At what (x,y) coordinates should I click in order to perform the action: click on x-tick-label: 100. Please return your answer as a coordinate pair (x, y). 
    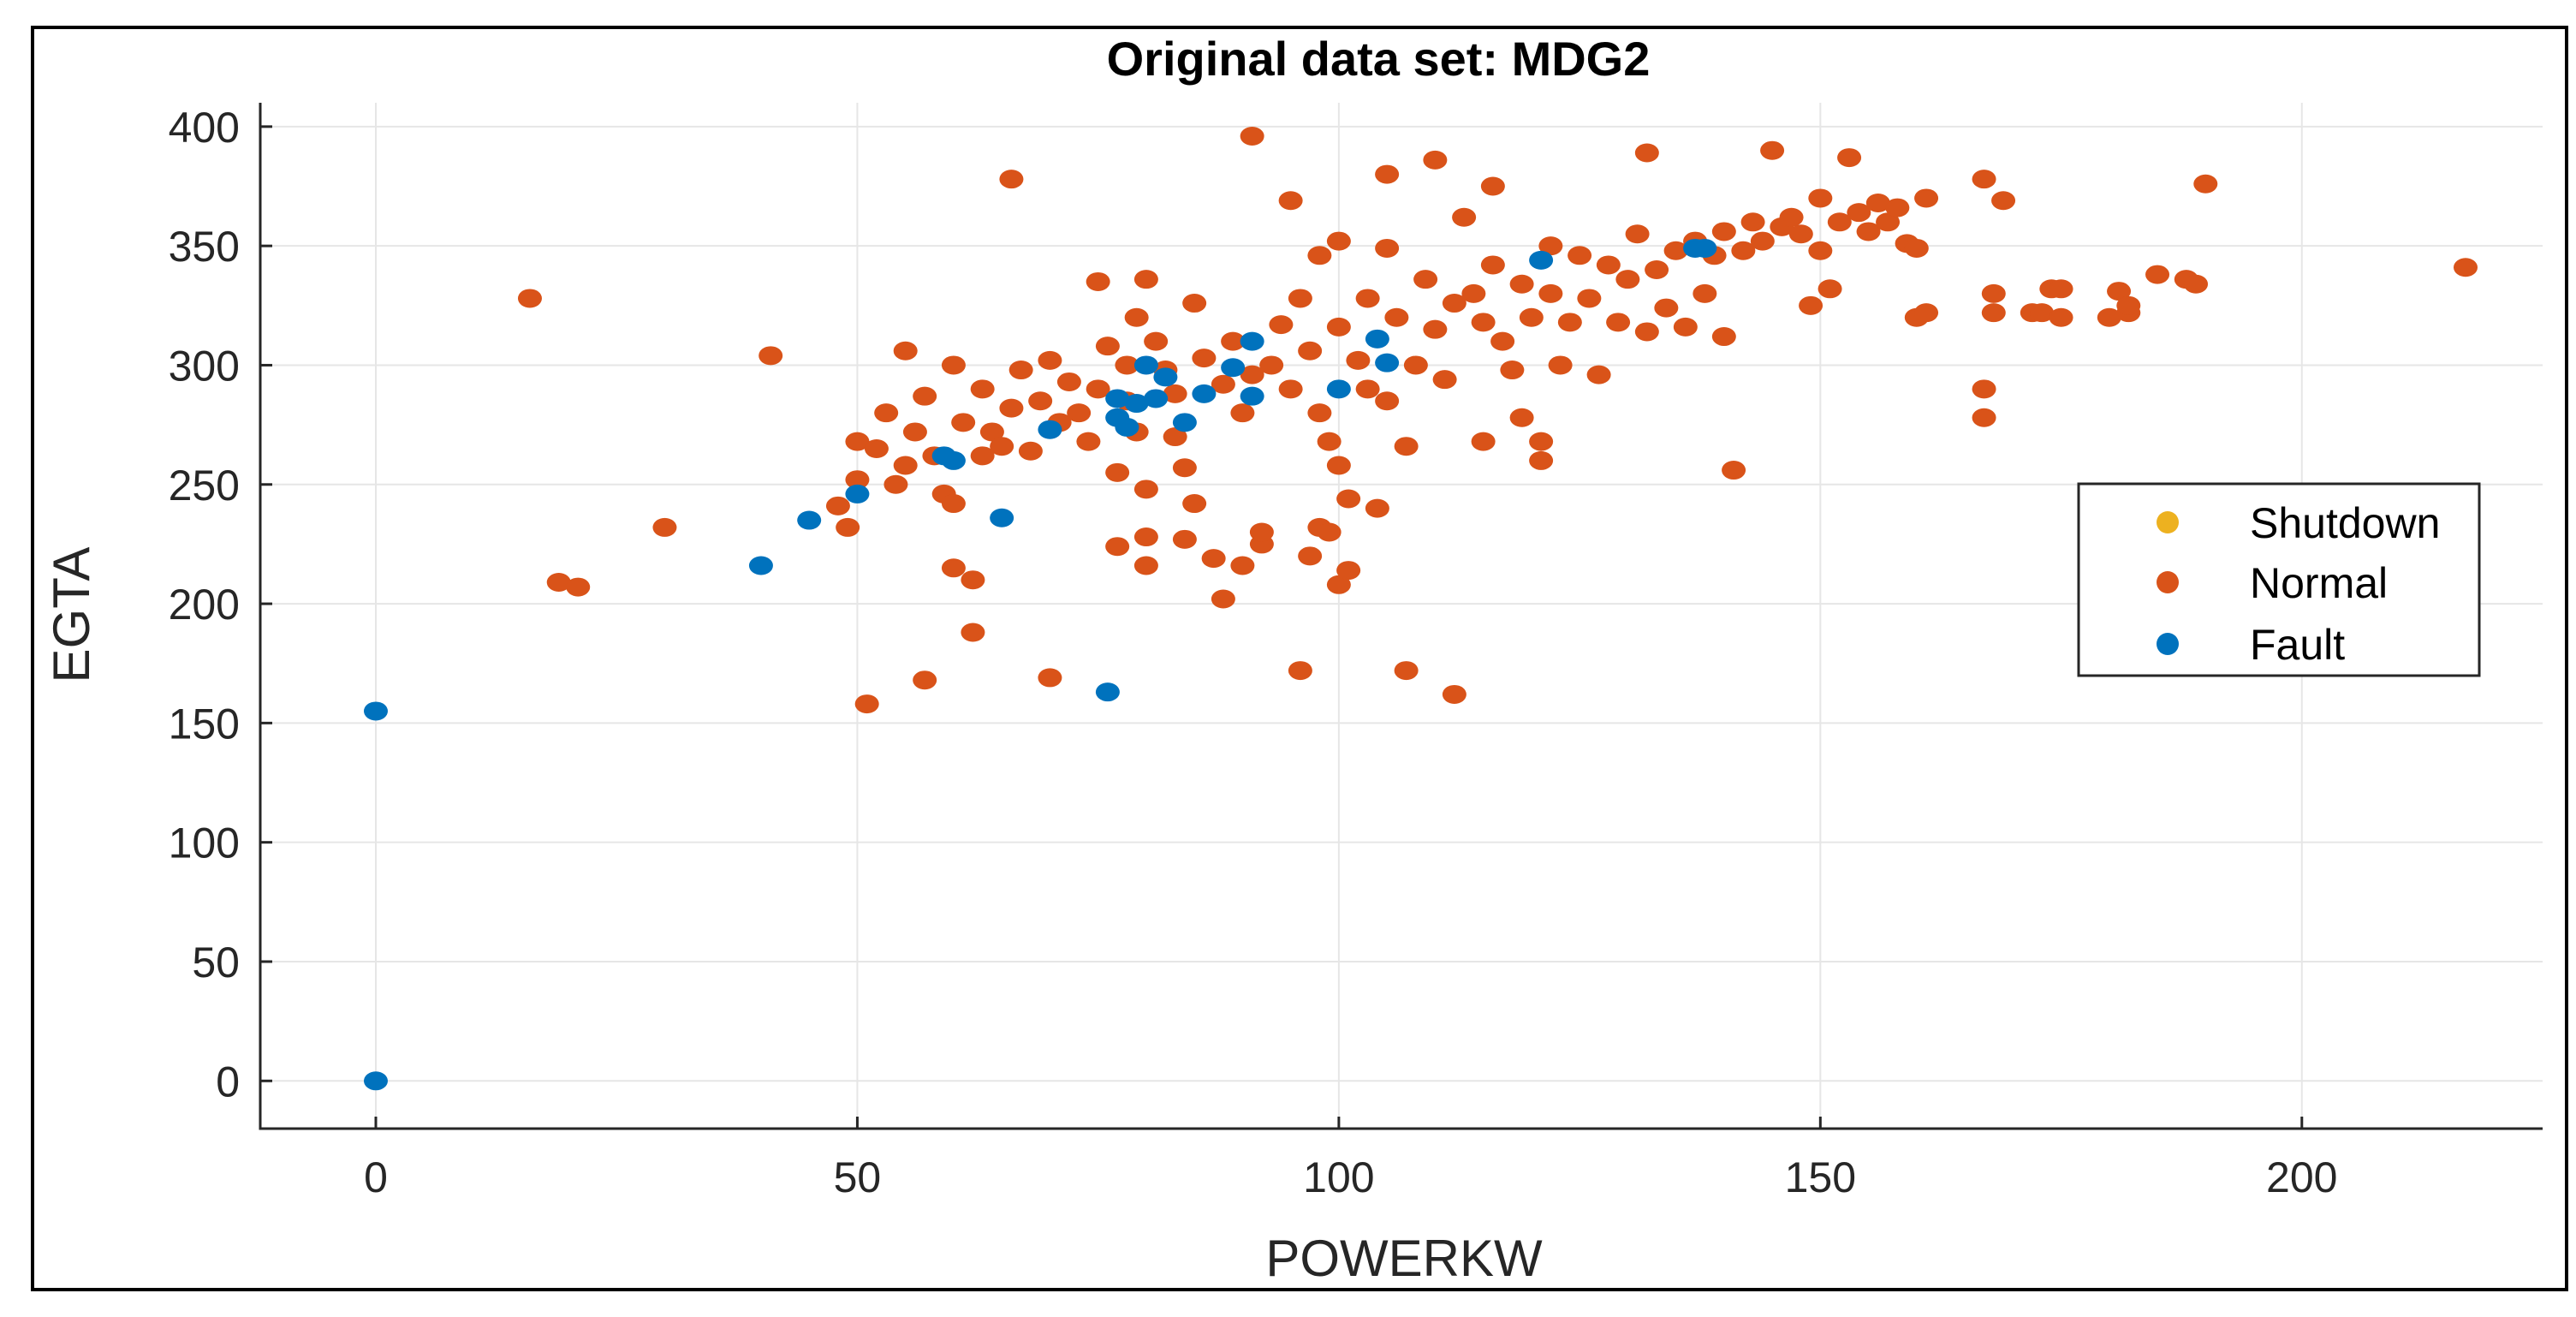
    Looking at the image, I should click on (1339, 1177).